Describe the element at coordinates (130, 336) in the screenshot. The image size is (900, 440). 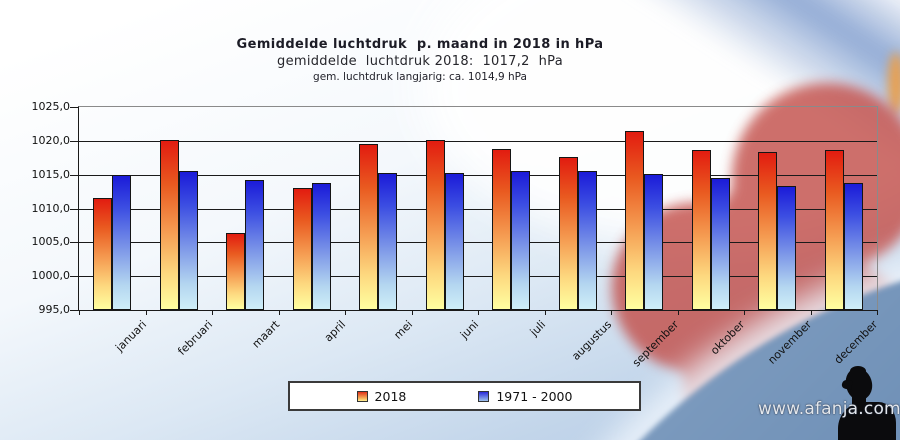
I see `x-axis-label-januari: januari` at that location.